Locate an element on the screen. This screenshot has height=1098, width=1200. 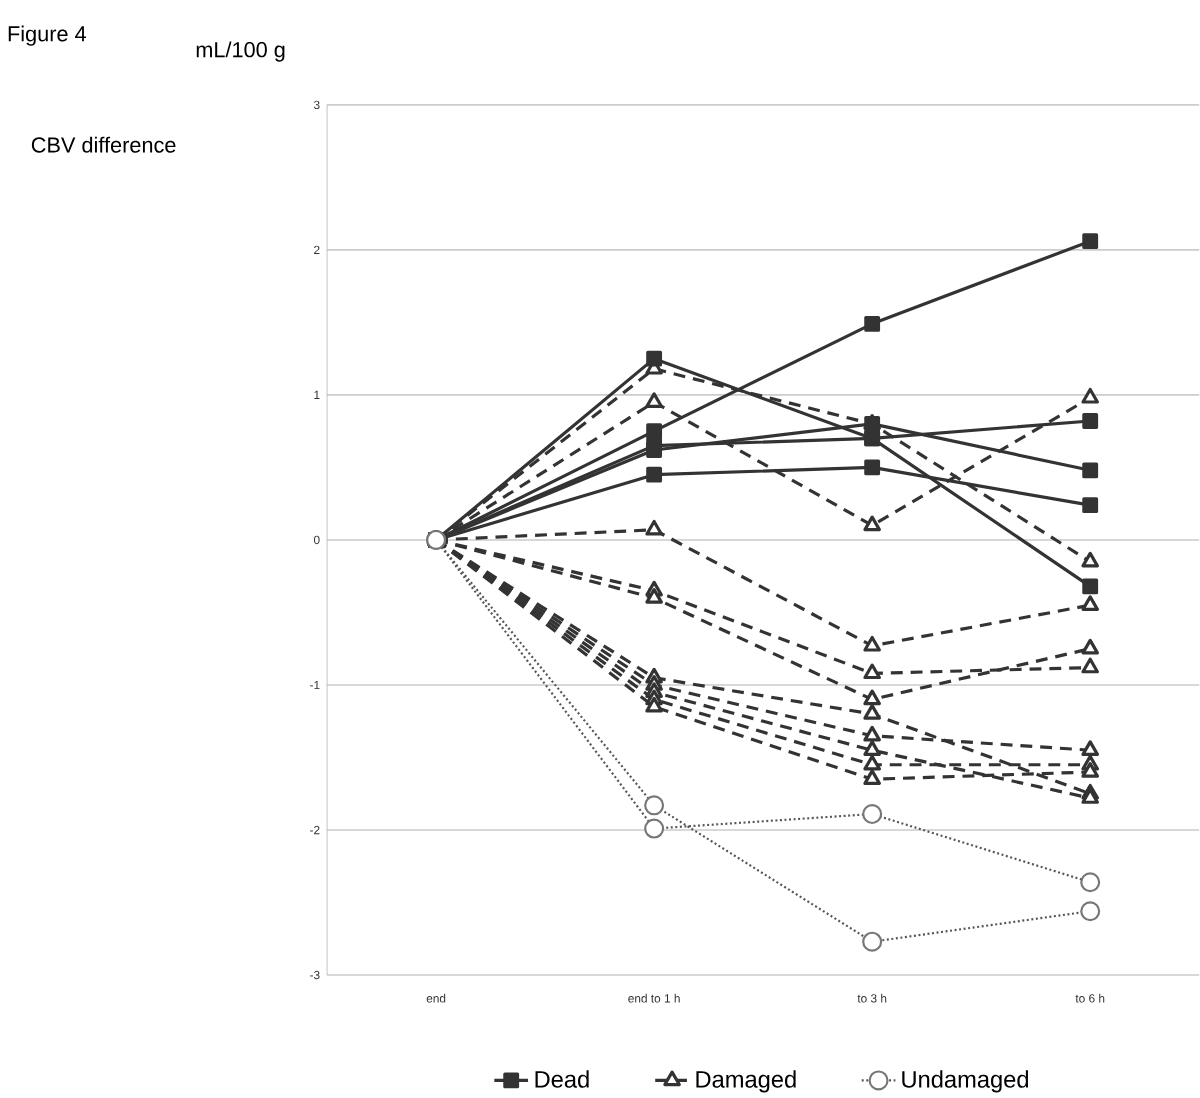
text: mL/100 g is located at coordinates (240, 51).